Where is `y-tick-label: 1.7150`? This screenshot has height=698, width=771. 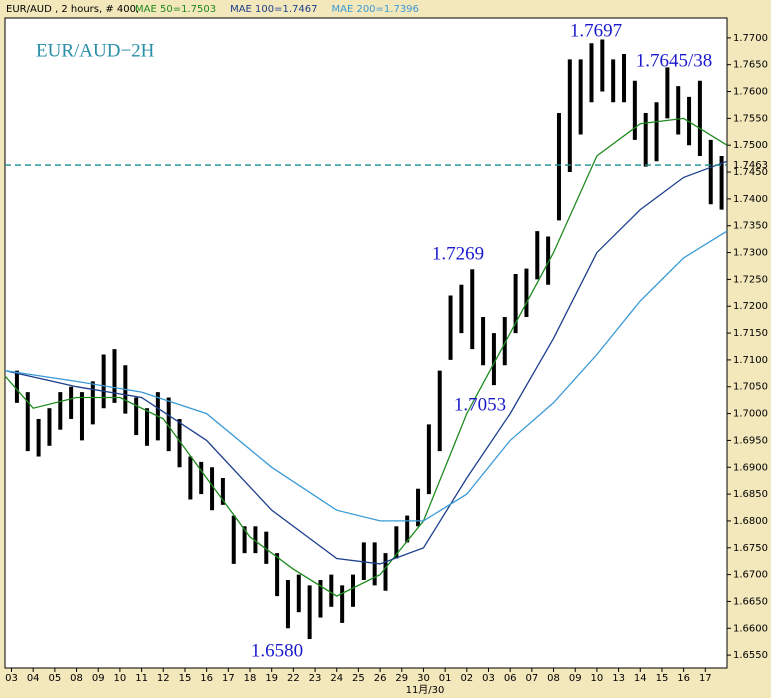
y-tick-label: 1.7150 is located at coordinates (750, 333).